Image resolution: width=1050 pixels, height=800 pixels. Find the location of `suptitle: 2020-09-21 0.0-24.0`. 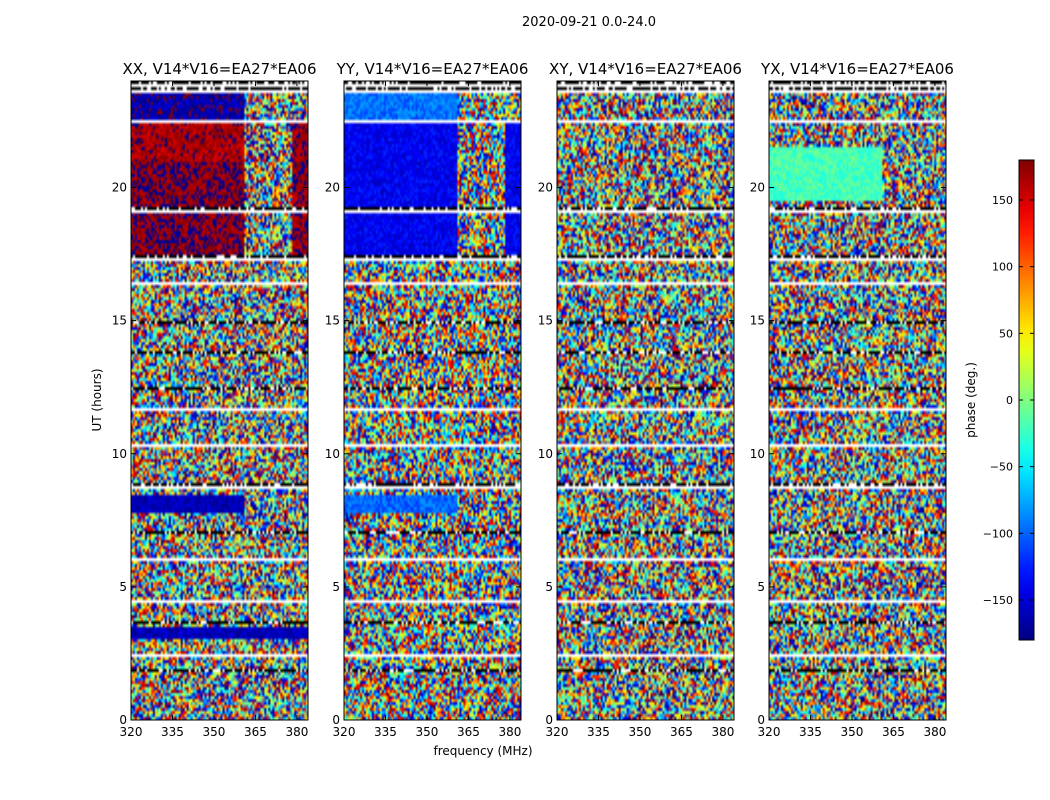

suptitle: 2020-09-21 0.0-24.0 is located at coordinates (589, 22).